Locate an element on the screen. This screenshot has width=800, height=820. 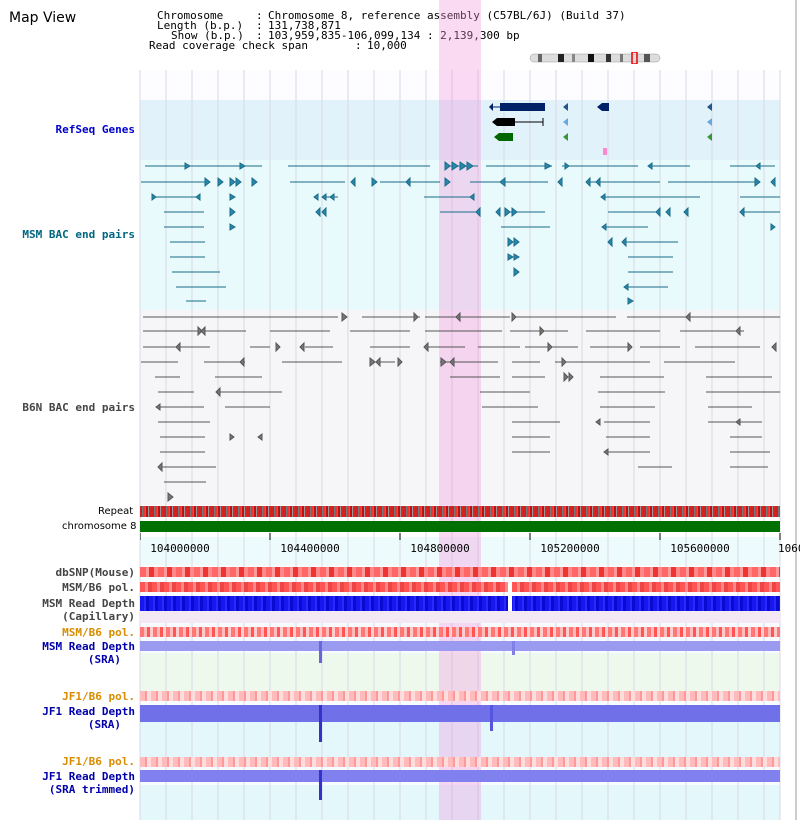
axis-tick-5: 105600000 is located at coordinates (700, 548).